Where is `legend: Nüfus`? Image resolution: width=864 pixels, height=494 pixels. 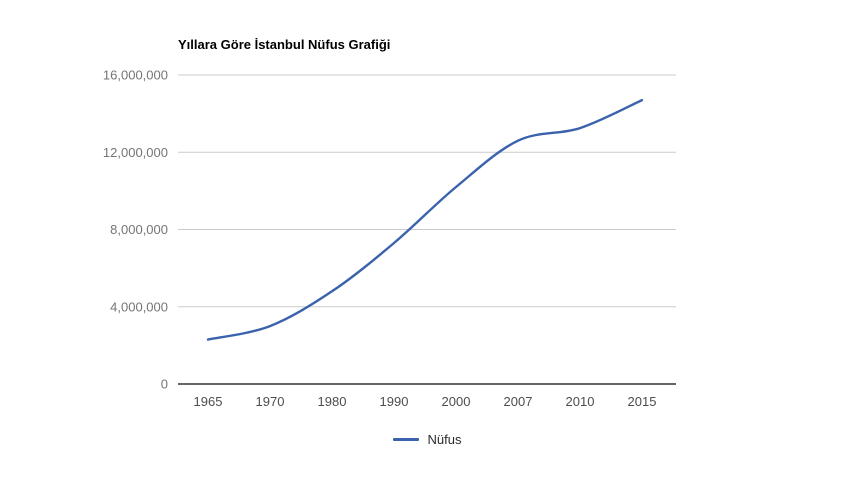
legend: Nüfus is located at coordinates (427, 439).